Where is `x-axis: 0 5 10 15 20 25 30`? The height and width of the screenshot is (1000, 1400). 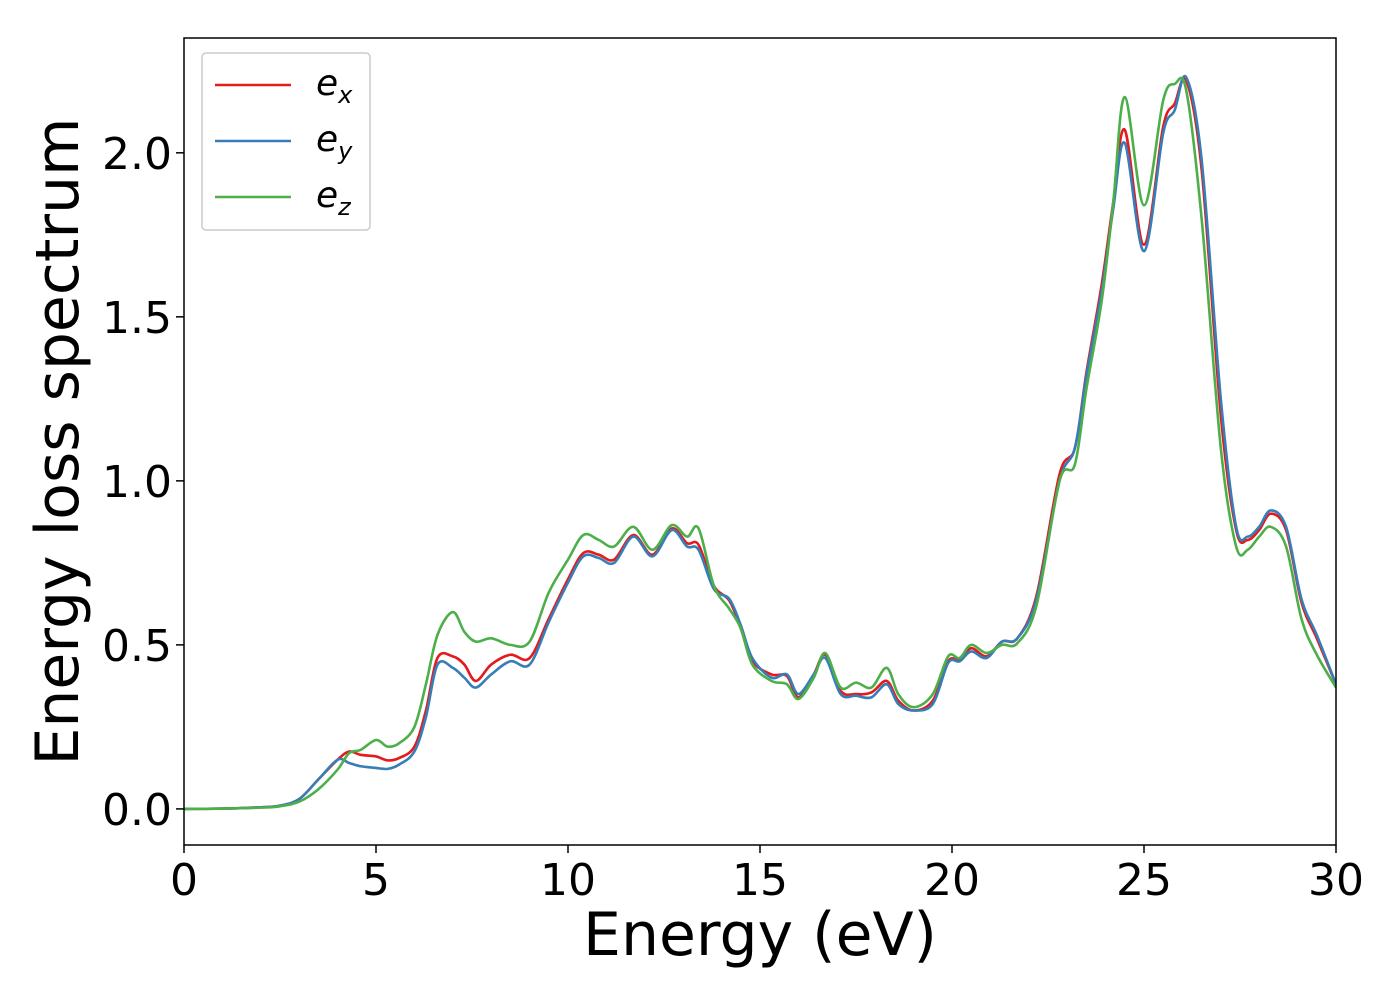
x-axis: 0 5 10 15 20 25 30 is located at coordinates (767, 875).